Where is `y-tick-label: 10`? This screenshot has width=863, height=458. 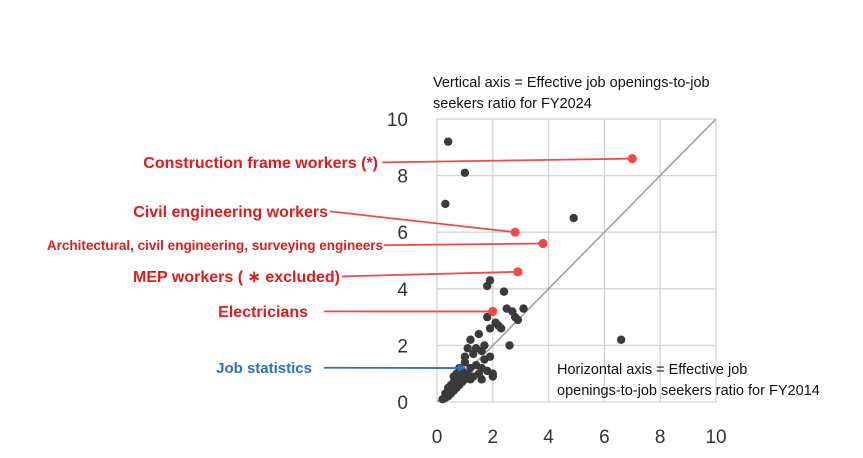 y-tick-label: 10 is located at coordinates (397, 120).